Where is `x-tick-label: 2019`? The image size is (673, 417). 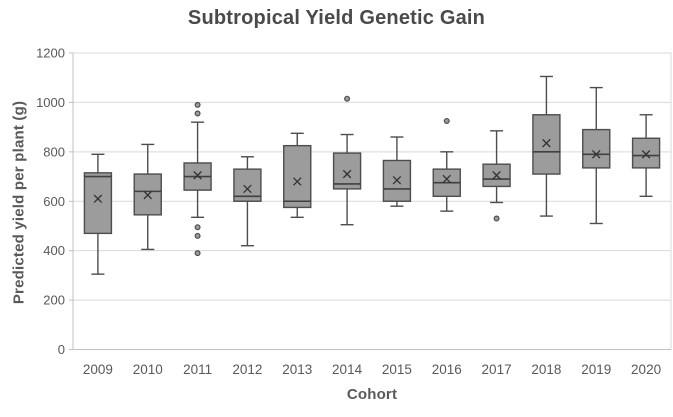
x-tick-label: 2019 is located at coordinates (596, 369).